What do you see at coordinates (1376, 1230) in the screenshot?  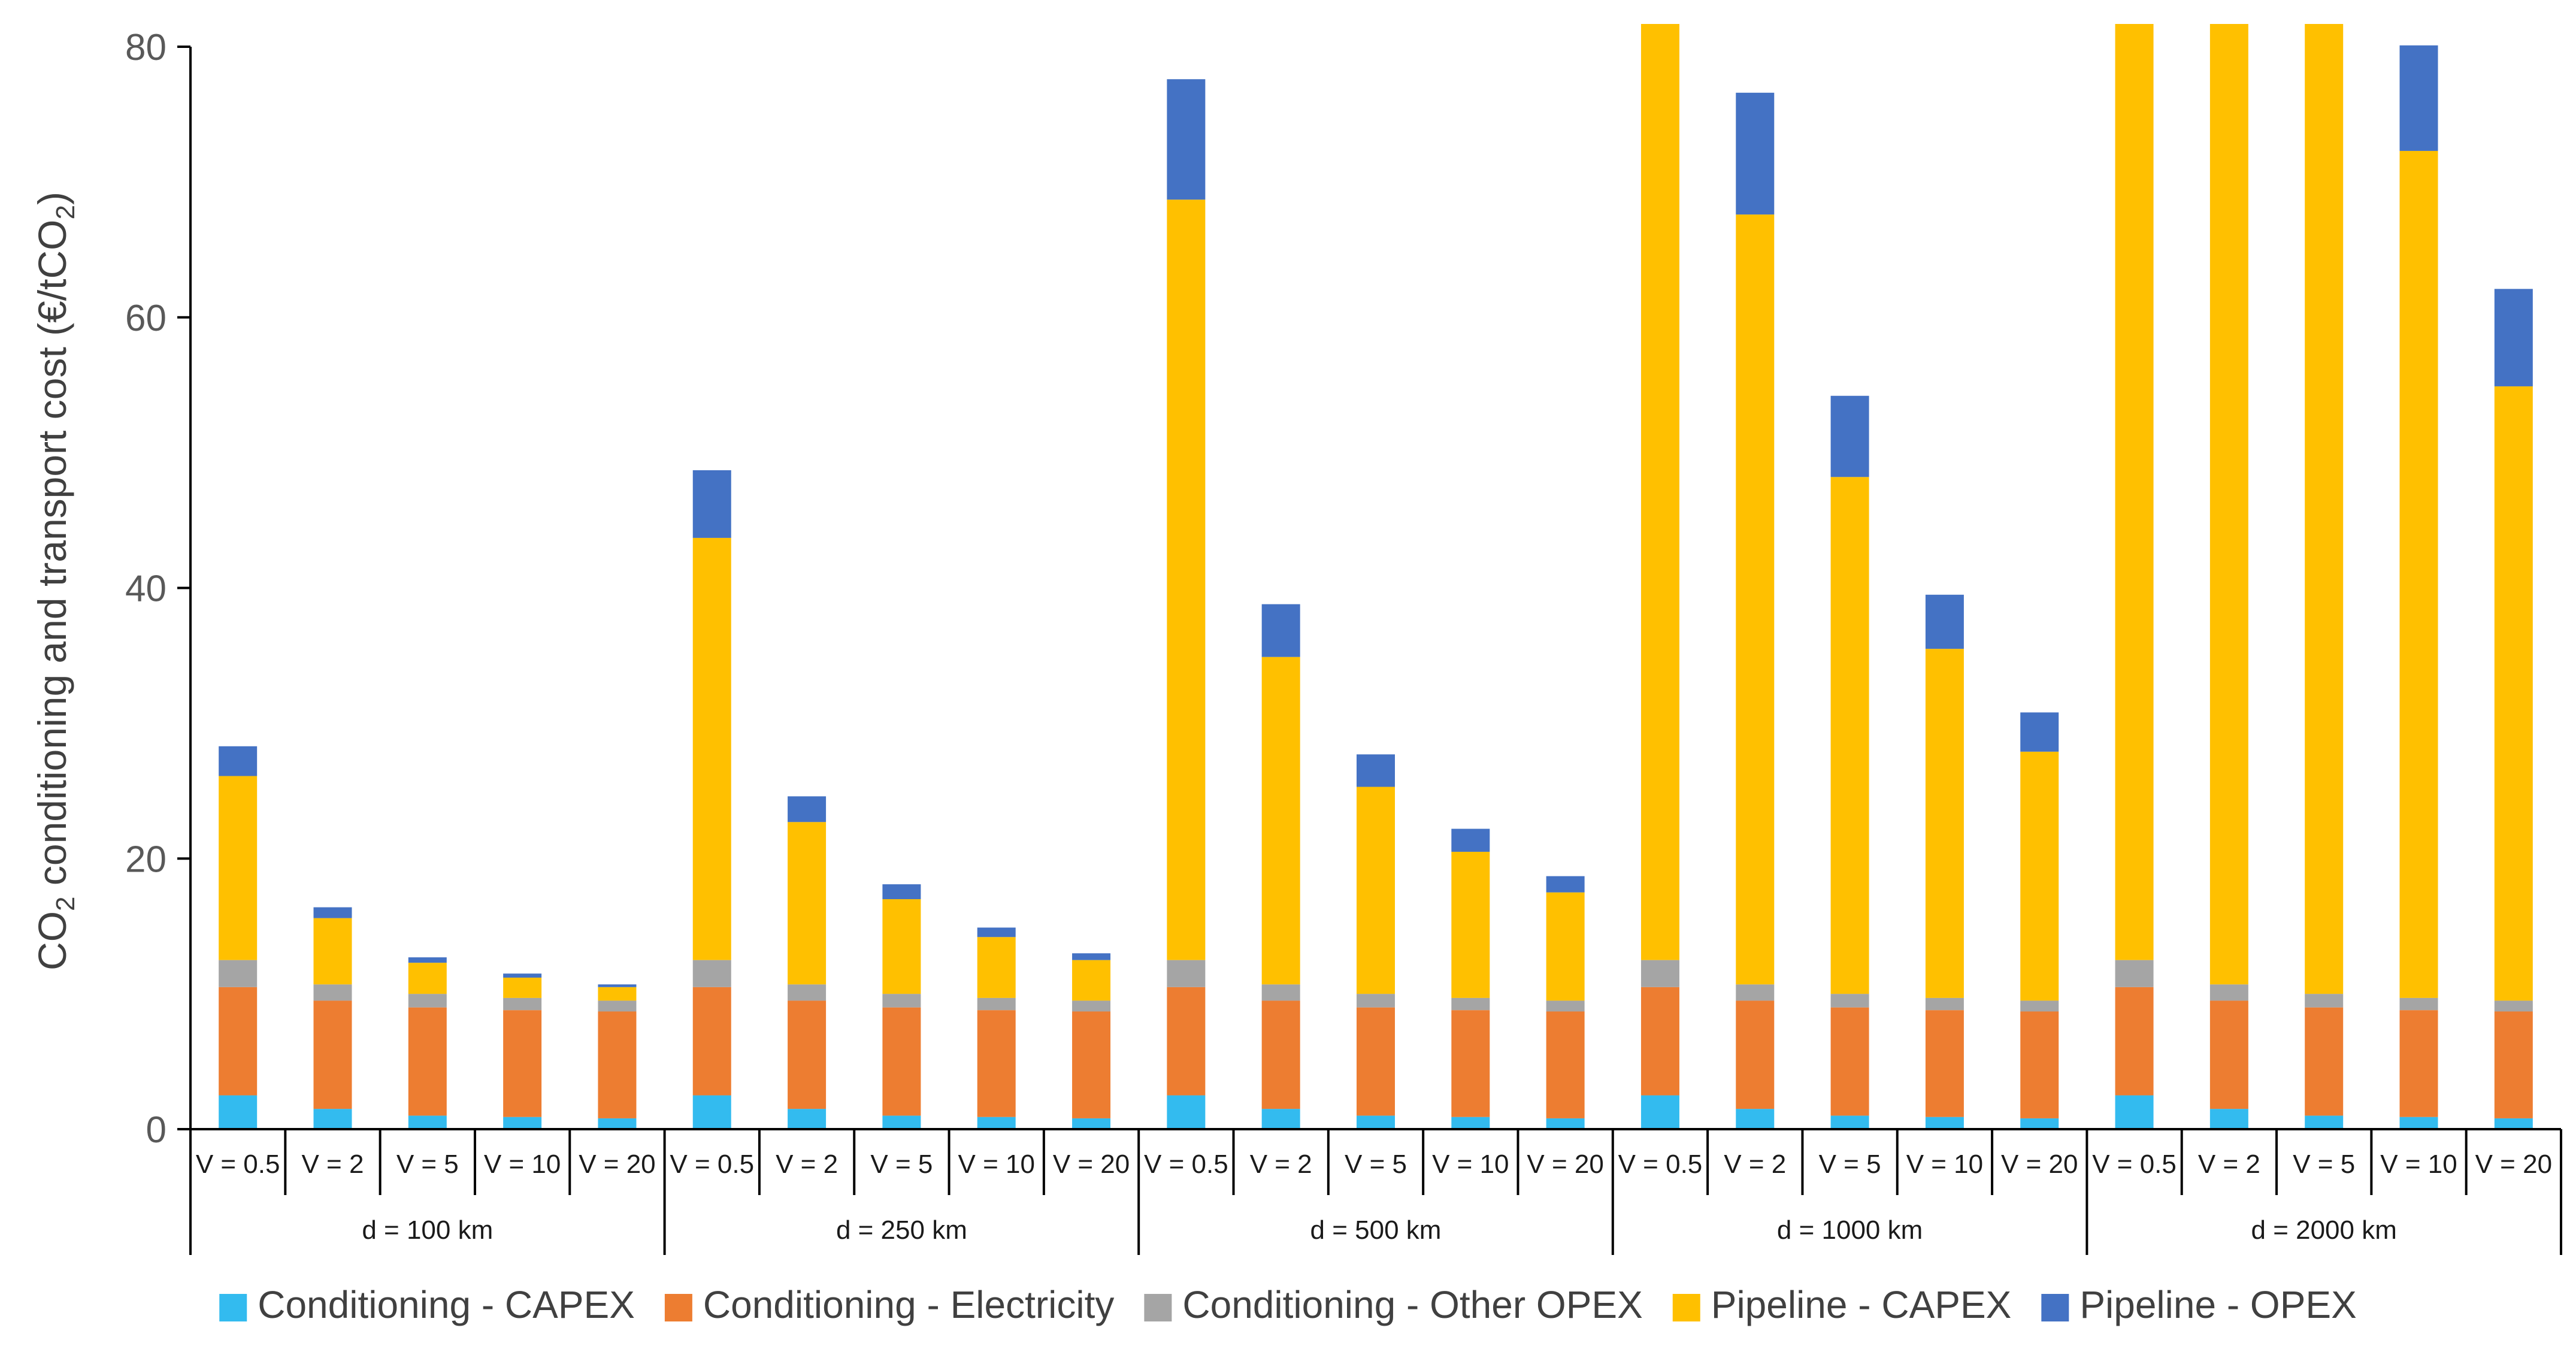 I see `group-label: d = 500 km` at bounding box center [1376, 1230].